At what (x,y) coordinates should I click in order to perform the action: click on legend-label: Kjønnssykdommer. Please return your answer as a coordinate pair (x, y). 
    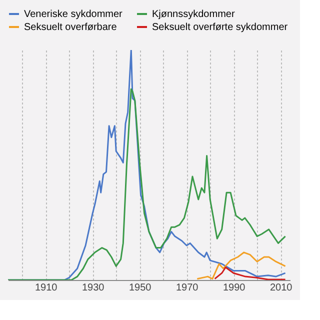
    Looking at the image, I should click on (194, 14).